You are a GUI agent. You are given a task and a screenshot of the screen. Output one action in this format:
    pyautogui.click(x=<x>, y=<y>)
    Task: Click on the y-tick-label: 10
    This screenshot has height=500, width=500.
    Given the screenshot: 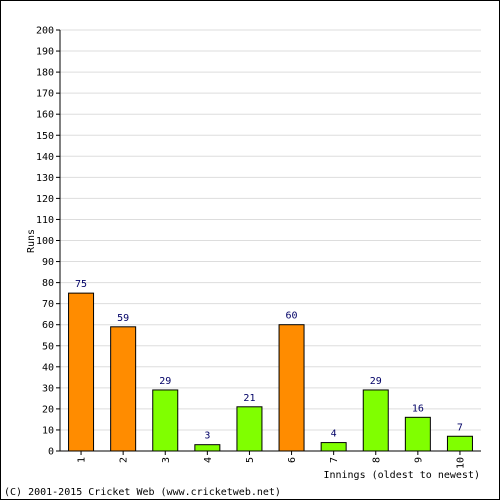 What is the action you would take?
    pyautogui.click(x=48, y=430)
    